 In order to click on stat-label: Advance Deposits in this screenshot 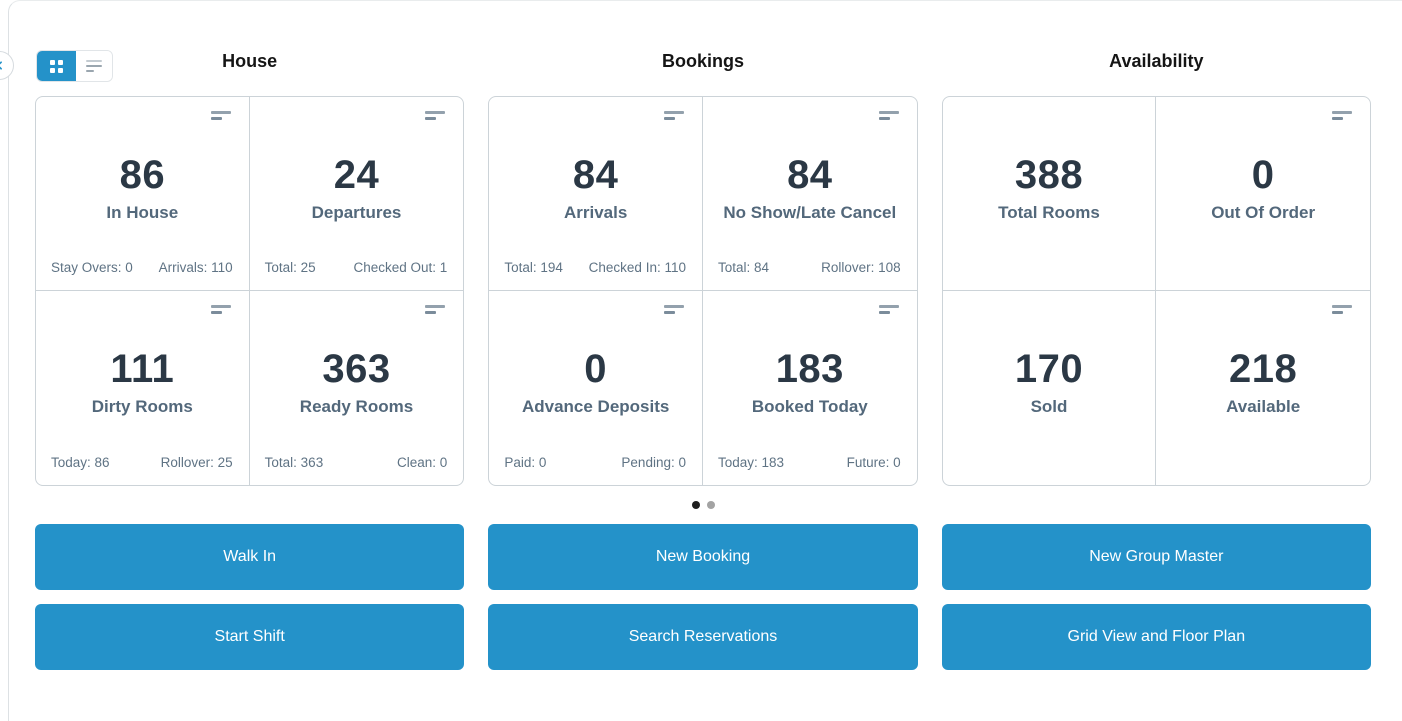, I will do `click(595, 406)`.